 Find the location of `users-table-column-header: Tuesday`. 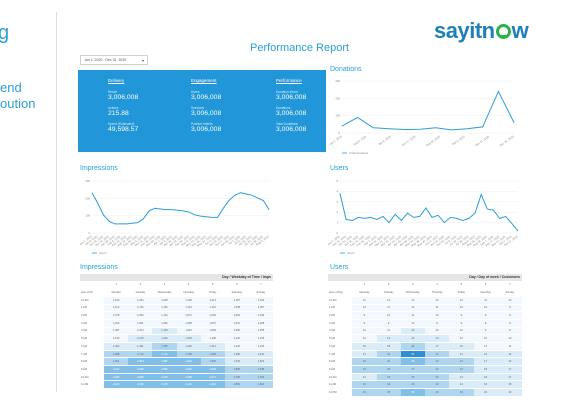

users-table-column-header: Tuesday is located at coordinates (388, 292).